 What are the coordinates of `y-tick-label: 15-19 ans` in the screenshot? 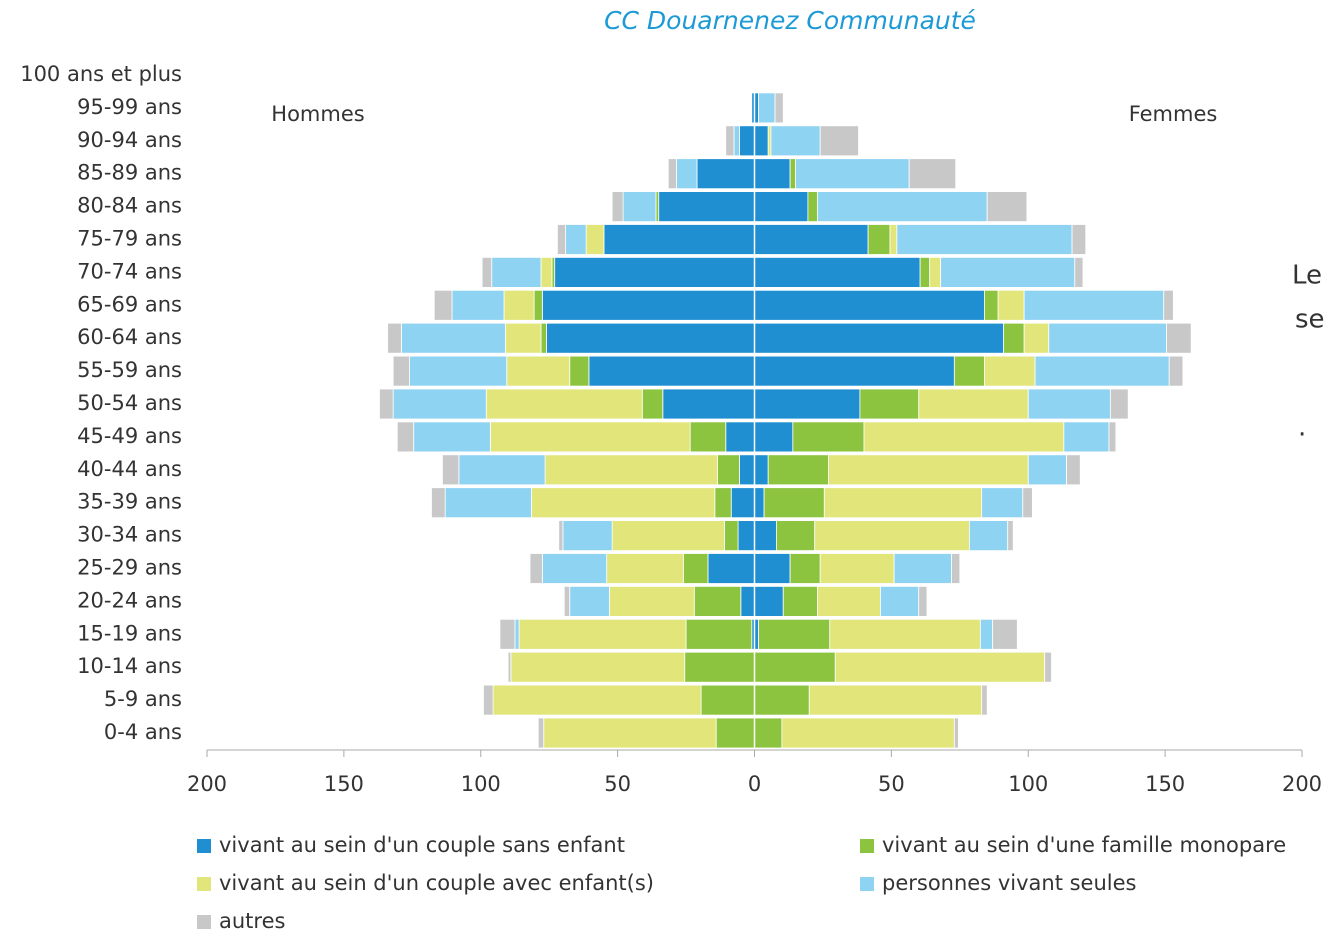 It's located at (129, 633).